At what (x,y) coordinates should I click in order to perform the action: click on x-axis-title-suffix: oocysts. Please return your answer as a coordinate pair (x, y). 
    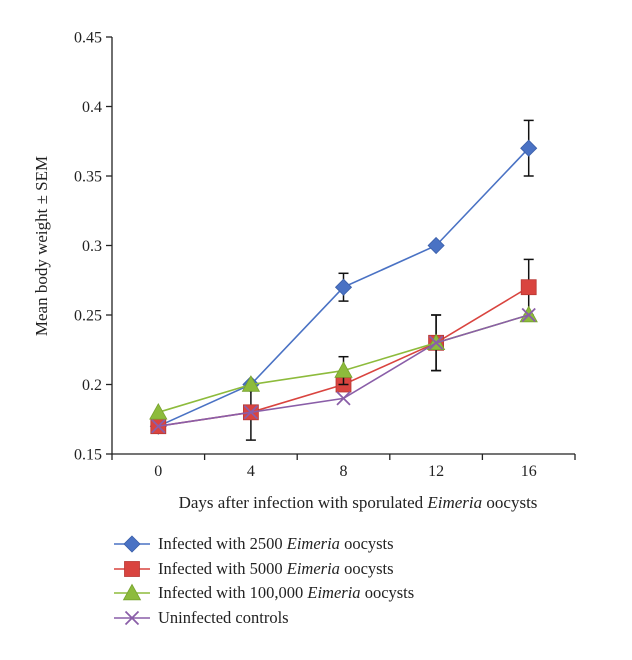
    Looking at the image, I should click on (509, 502).